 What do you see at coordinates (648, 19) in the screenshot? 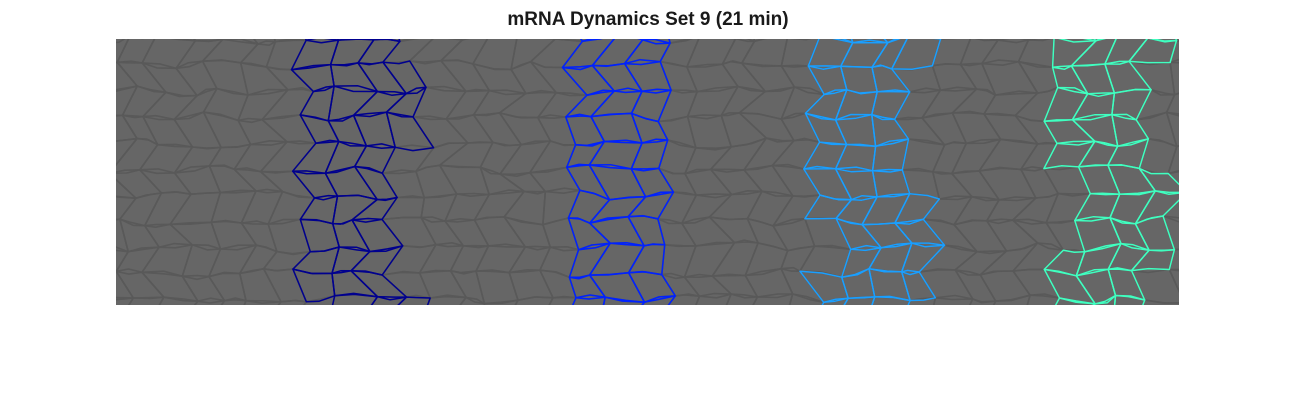
I see `figure-title: mRNA Dynamics Set 9 (21 min)` at bounding box center [648, 19].